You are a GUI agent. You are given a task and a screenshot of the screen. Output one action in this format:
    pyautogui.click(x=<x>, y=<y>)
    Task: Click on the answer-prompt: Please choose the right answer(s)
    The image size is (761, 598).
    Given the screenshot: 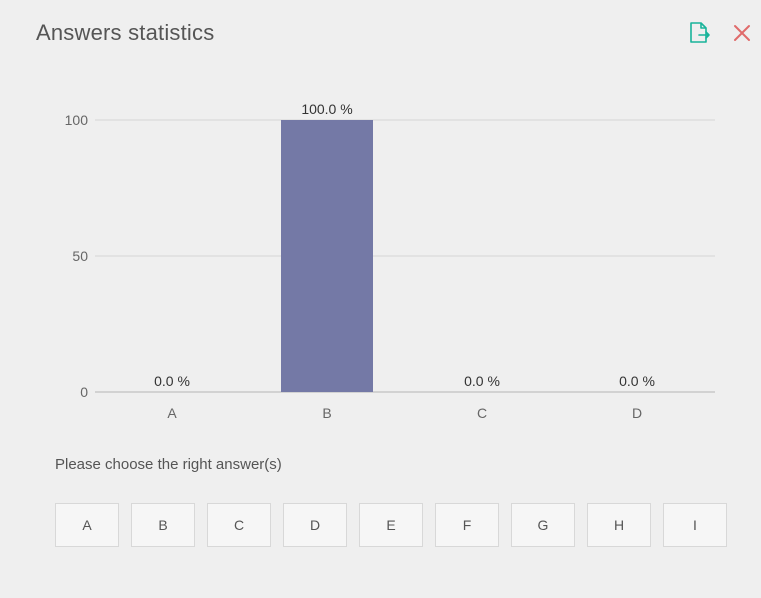 What is the action you would take?
    pyautogui.click(x=168, y=464)
    